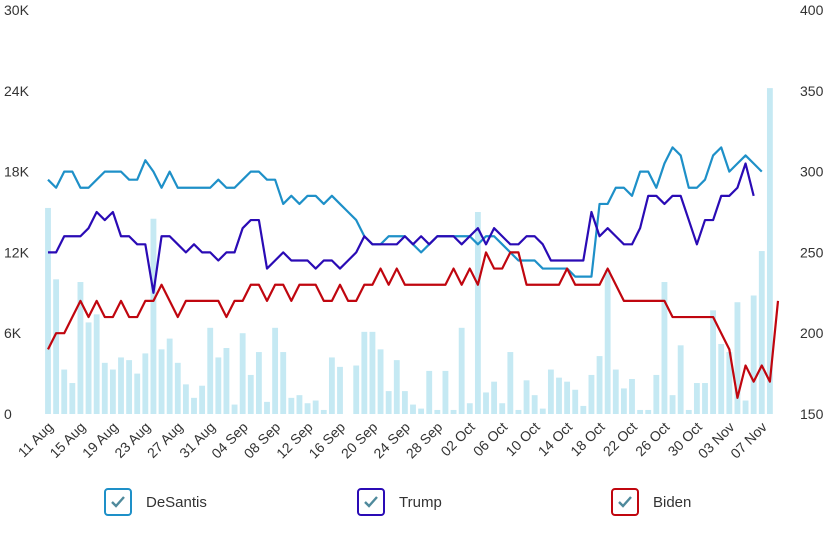 The height and width of the screenshot is (540, 837). Describe the element at coordinates (748, 440) in the screenshot. I see `x-tick-label: 07 Nov` at that location.